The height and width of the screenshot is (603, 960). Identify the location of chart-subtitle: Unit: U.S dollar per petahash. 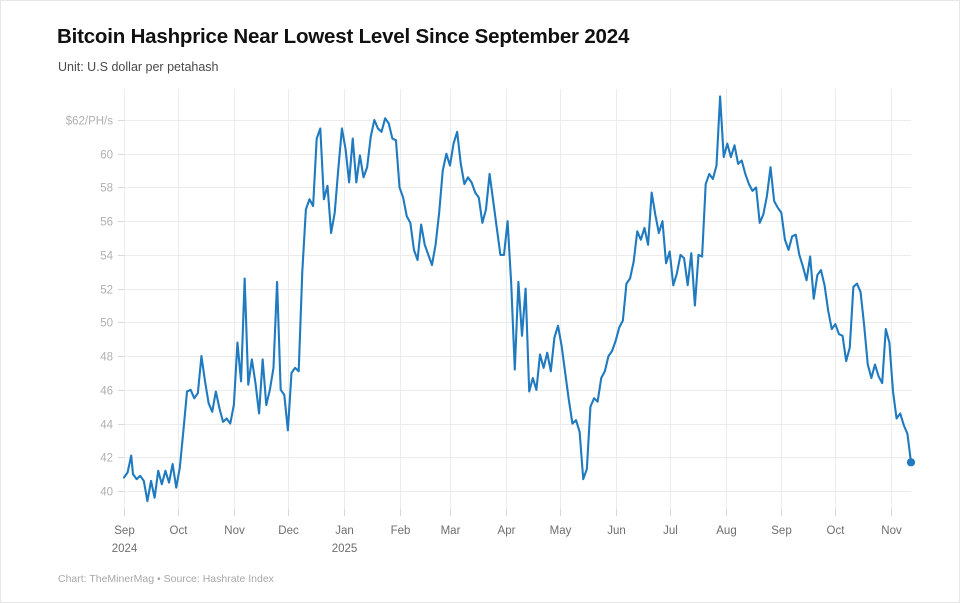
(138, 67).